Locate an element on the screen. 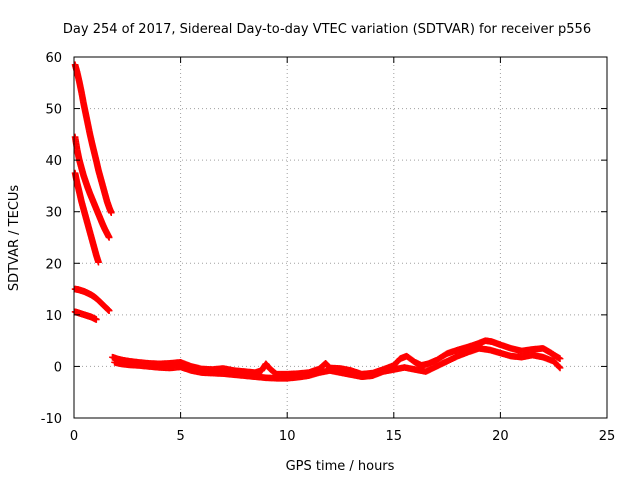 The width and height of the screenshot is (640, 480). y-tick-label: 30 is located at coordinates (53, 213).